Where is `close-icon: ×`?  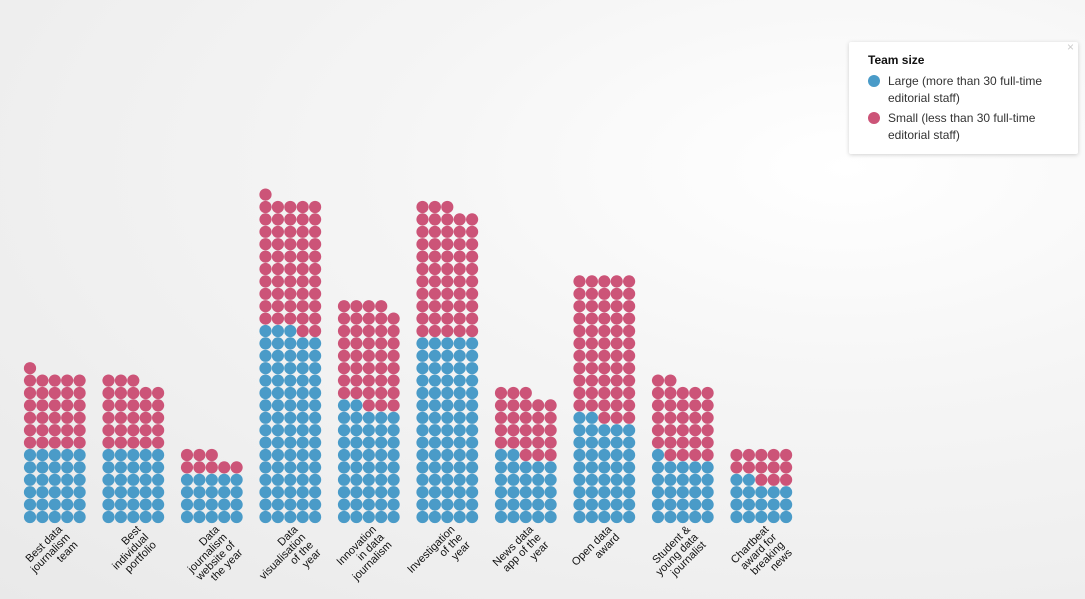 close-icon: × is located at coordinates (1070, 47).